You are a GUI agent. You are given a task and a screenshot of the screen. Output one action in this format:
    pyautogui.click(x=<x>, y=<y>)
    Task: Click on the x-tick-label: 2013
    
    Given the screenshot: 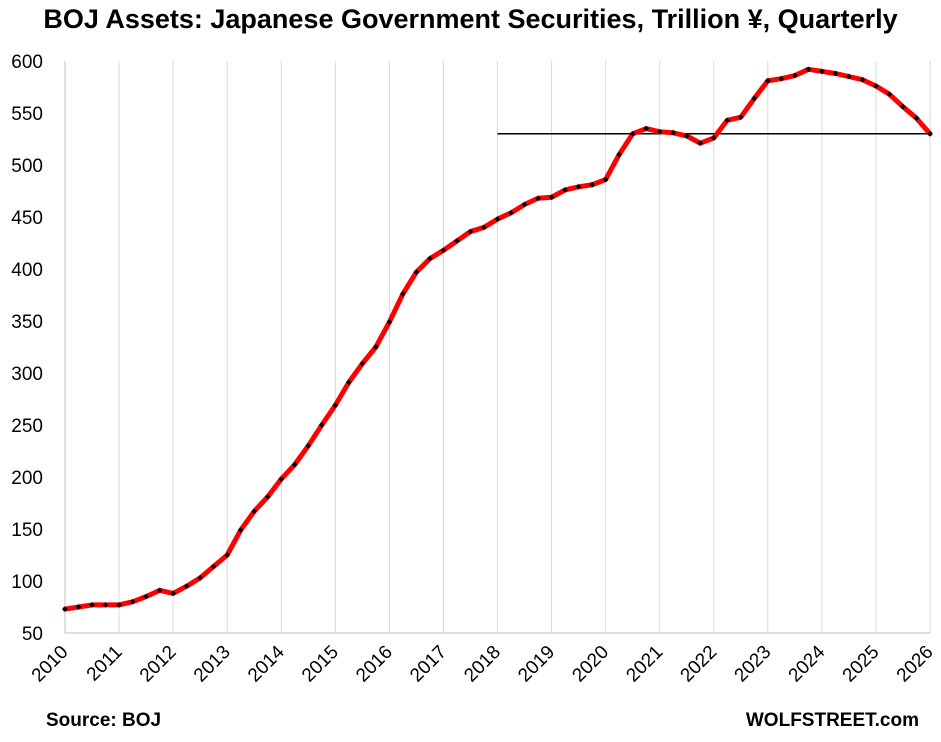 What is the action you would take?
    pyautogui.click(x=212, y=664)
    